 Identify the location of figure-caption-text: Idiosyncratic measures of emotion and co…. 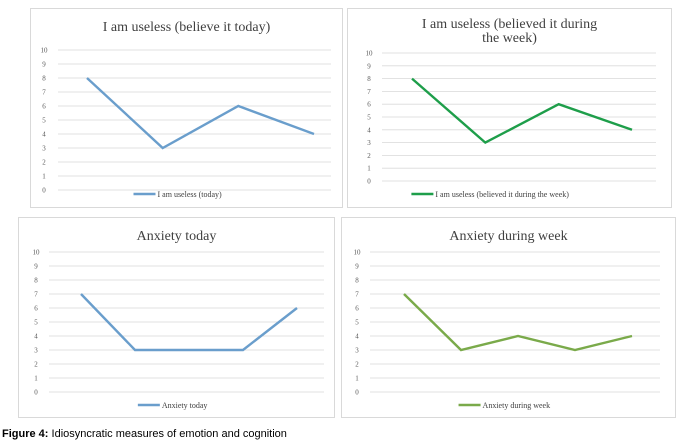
(169, 434).